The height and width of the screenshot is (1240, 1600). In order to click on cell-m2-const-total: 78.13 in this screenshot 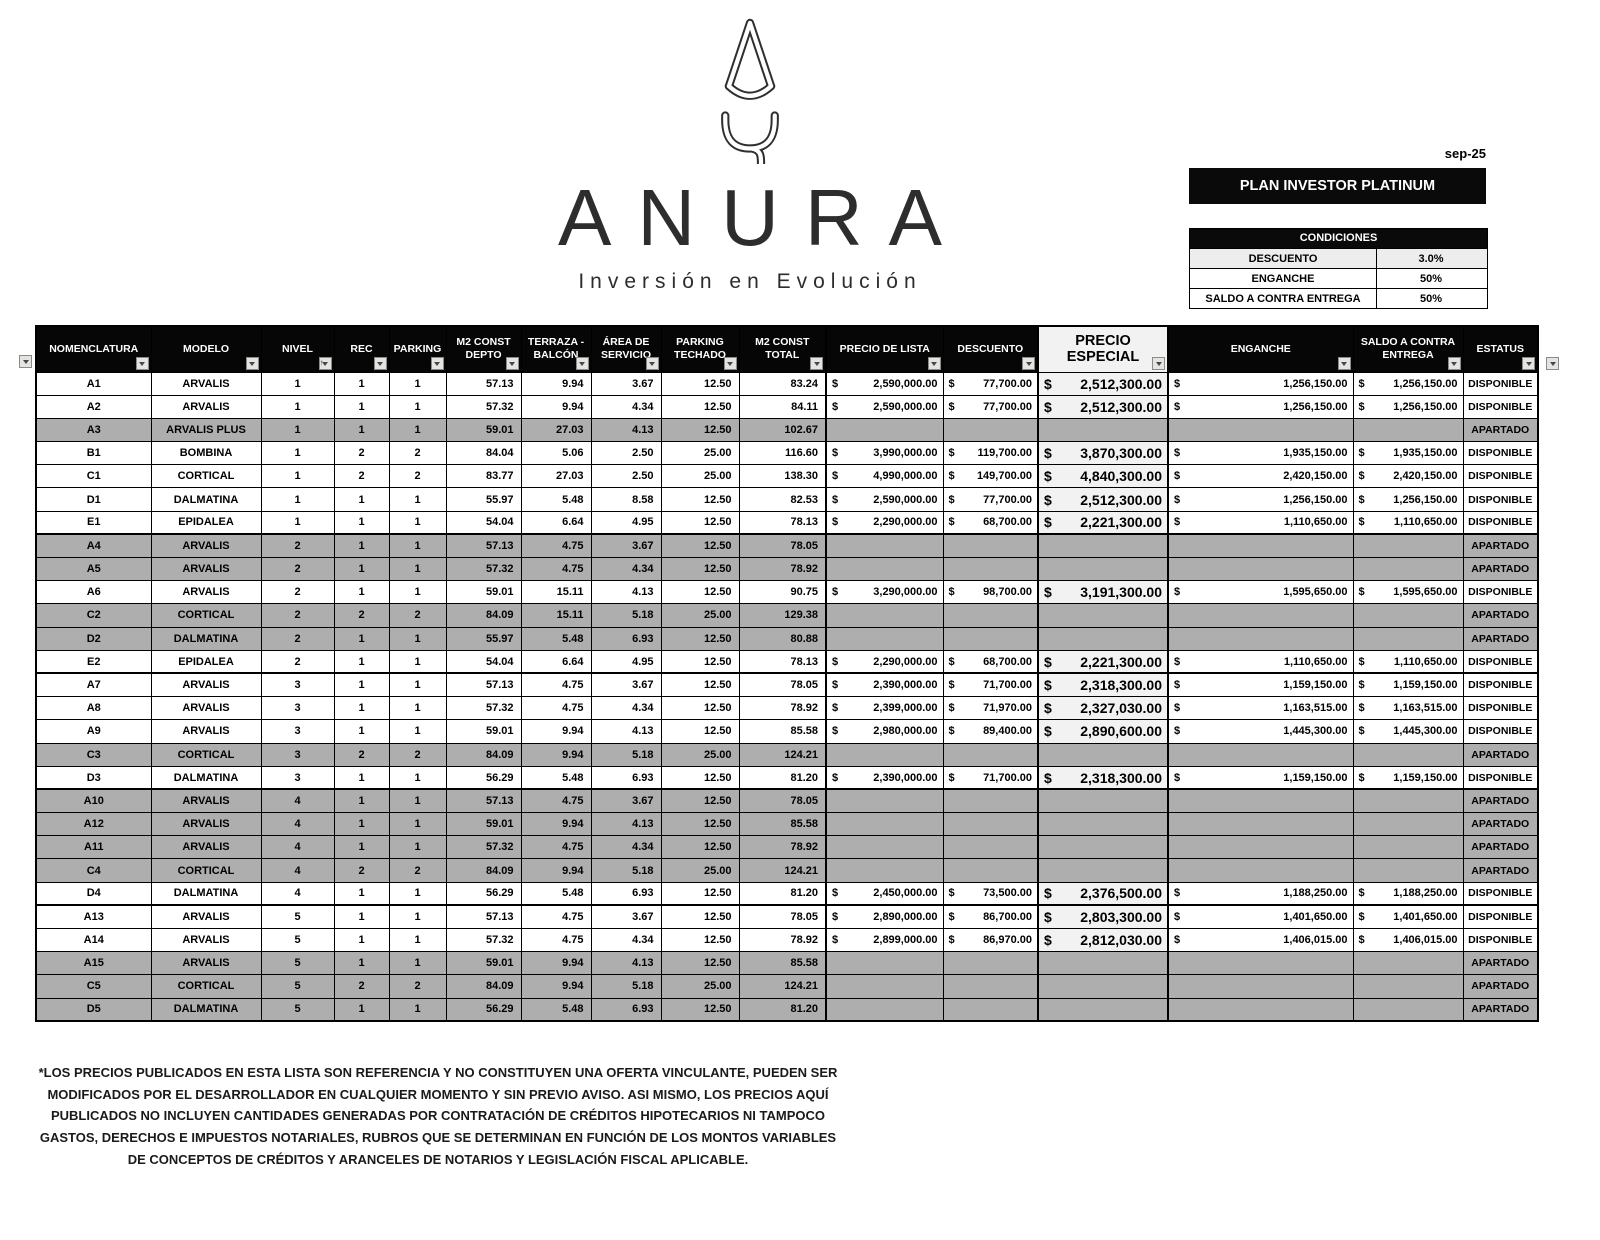, I will do `click(782, 522)`.